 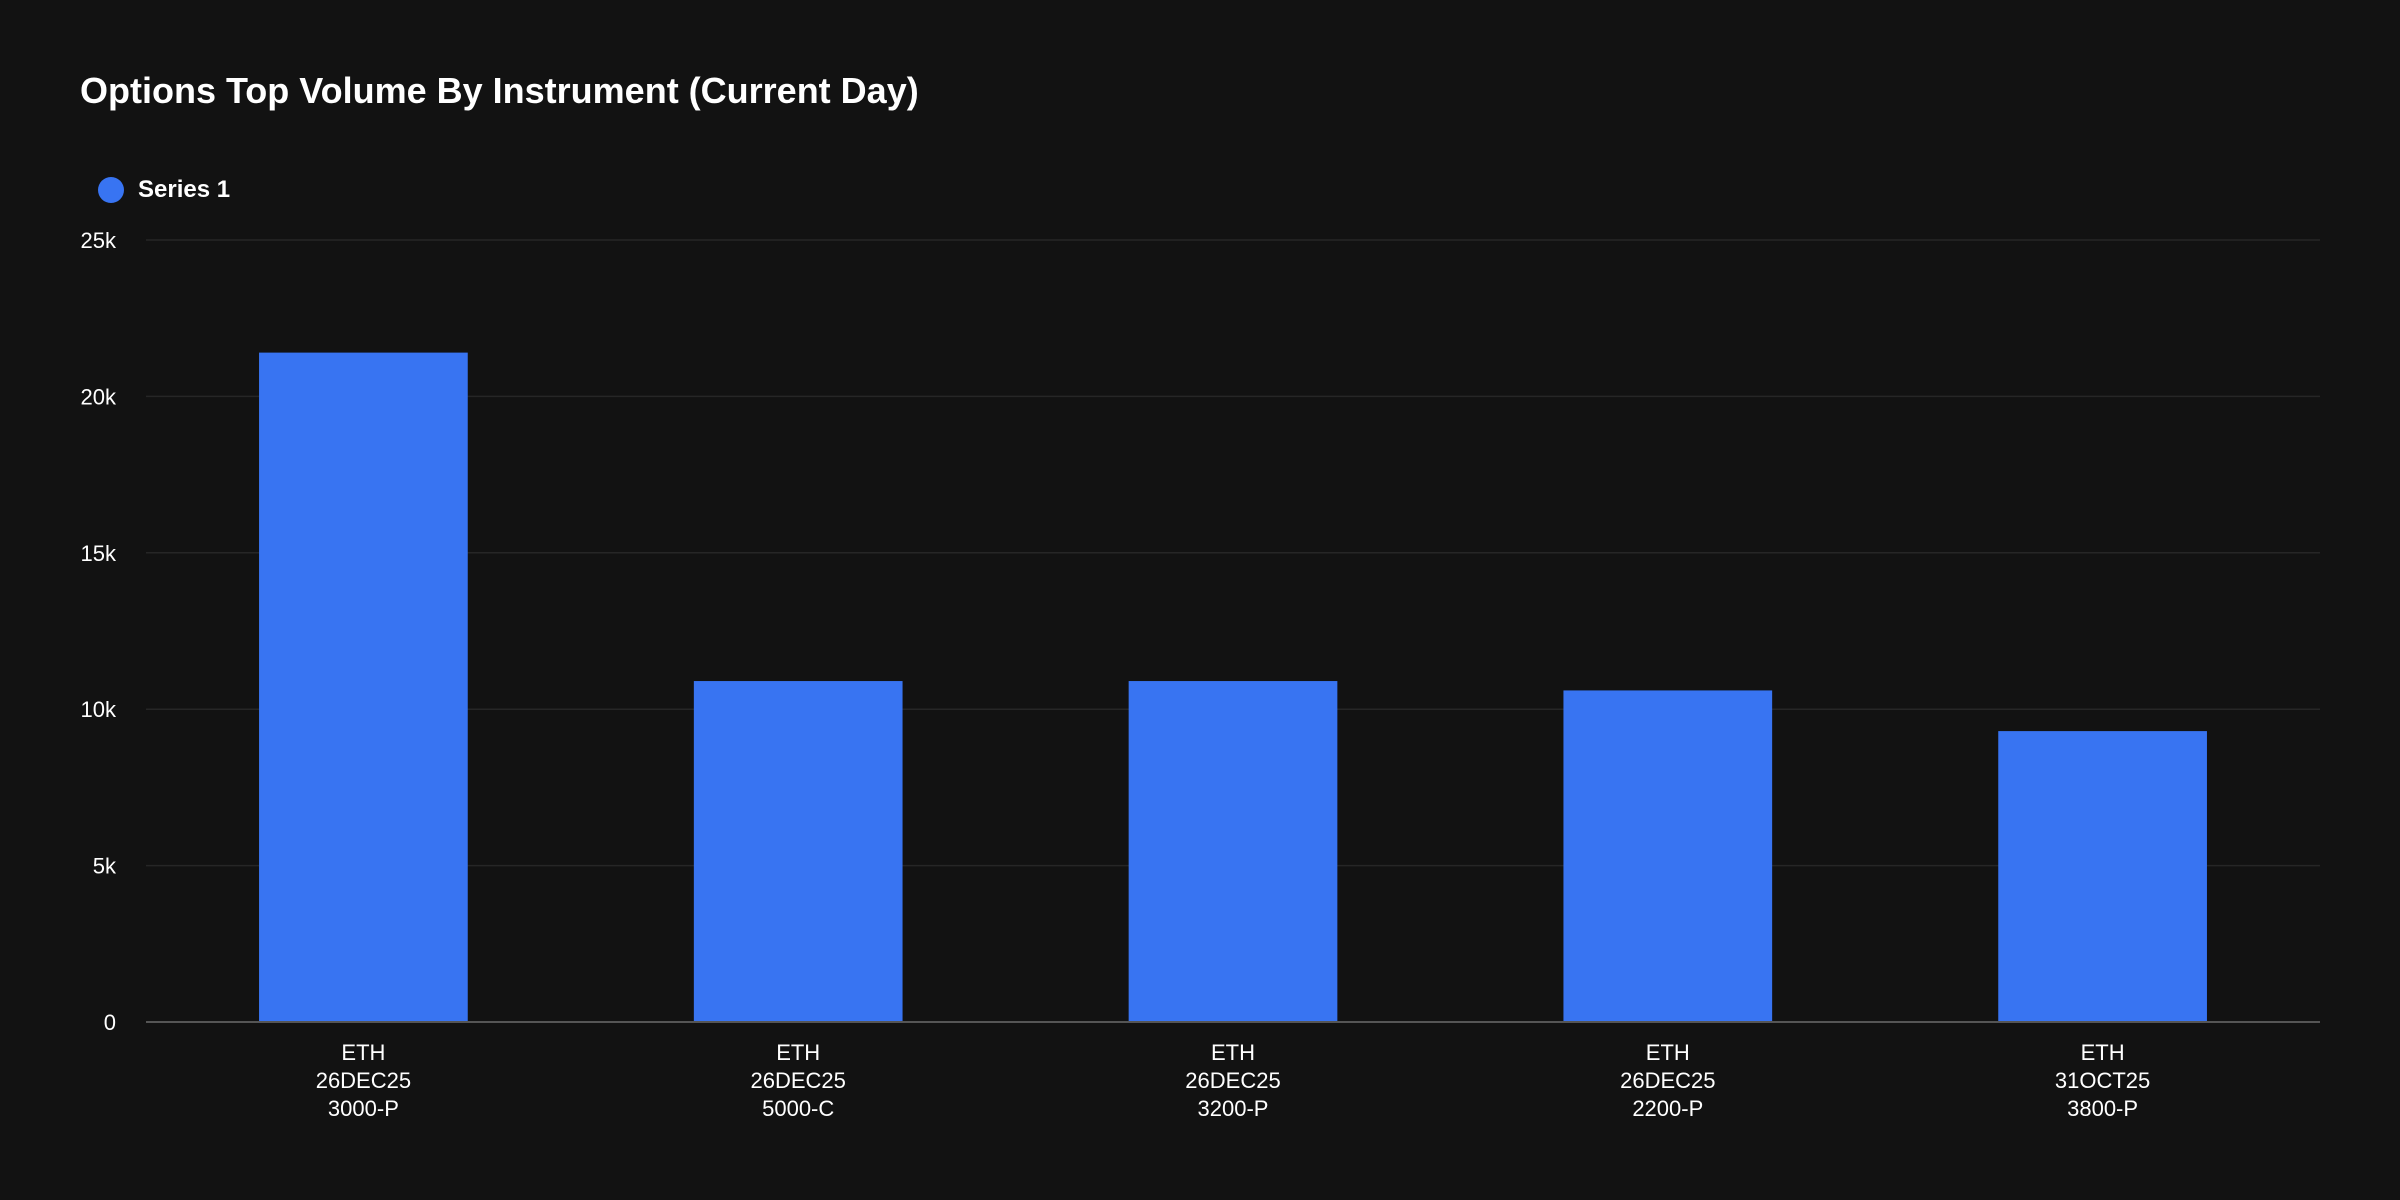 I want to click on x-tick-label: ETH 26DEC25 3000-P, so click(x=363, y=1080).